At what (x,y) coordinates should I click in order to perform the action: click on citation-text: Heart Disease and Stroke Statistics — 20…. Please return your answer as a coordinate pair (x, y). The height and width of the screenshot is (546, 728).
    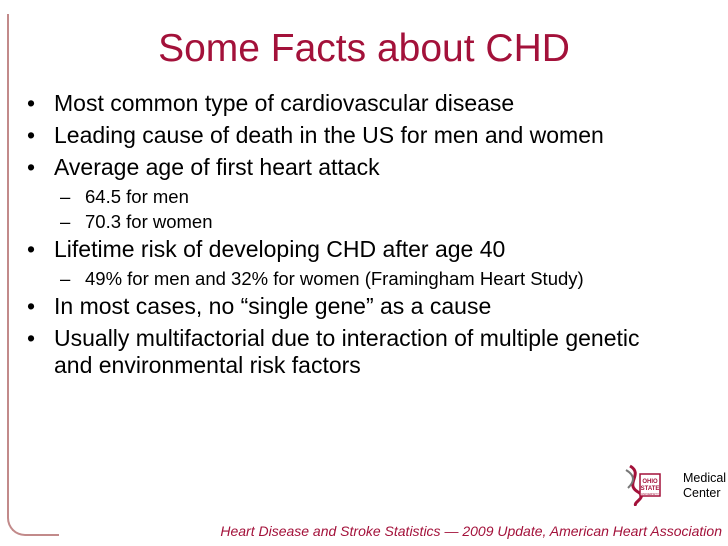
    Looking at the image, I should click on (471, 531).